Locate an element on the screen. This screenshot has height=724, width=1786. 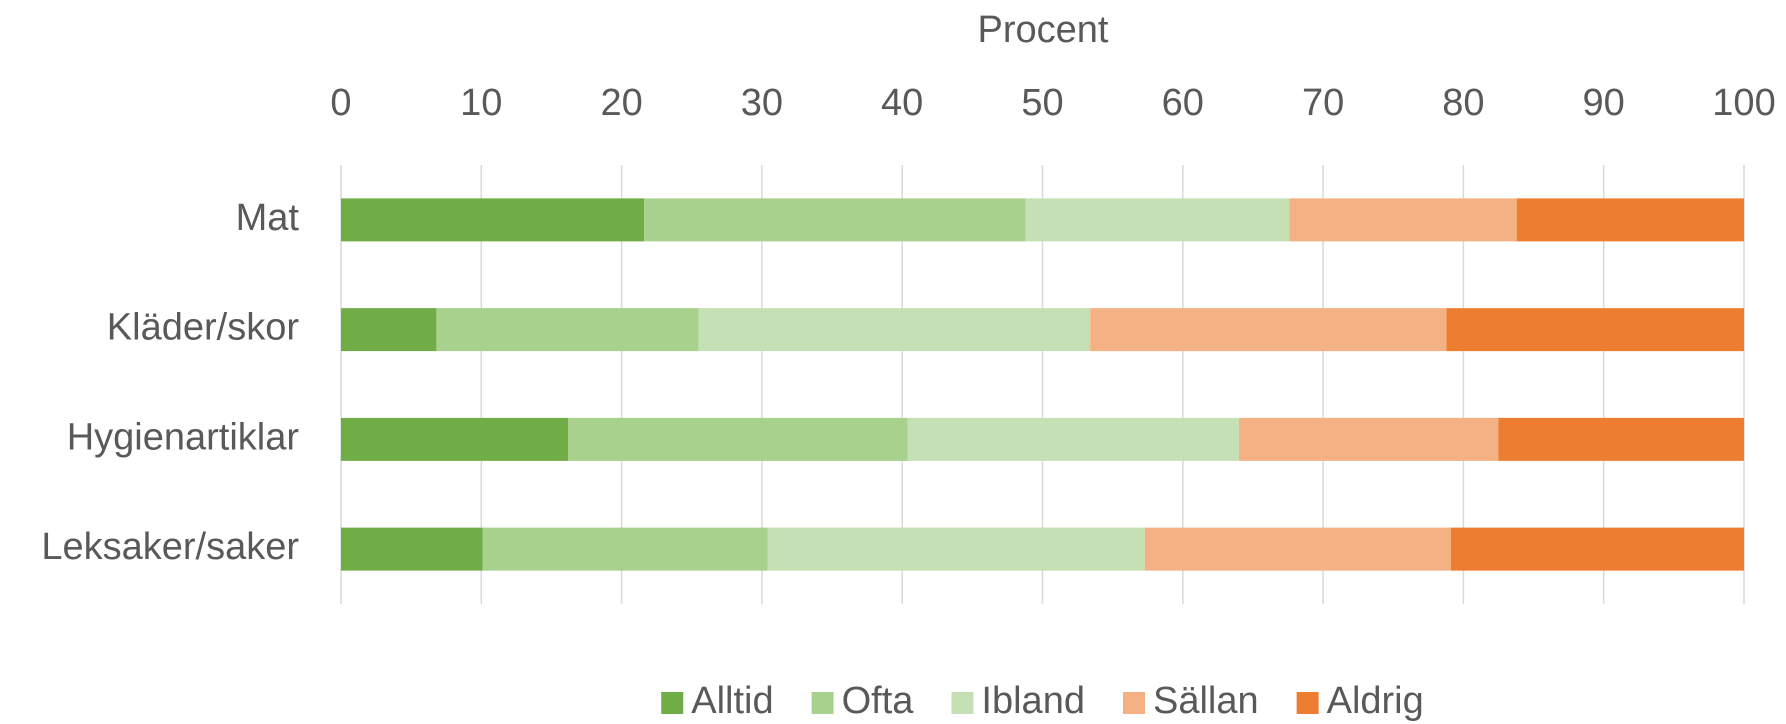
x-tick-label: 70 is located at coordinates (1323, 103).